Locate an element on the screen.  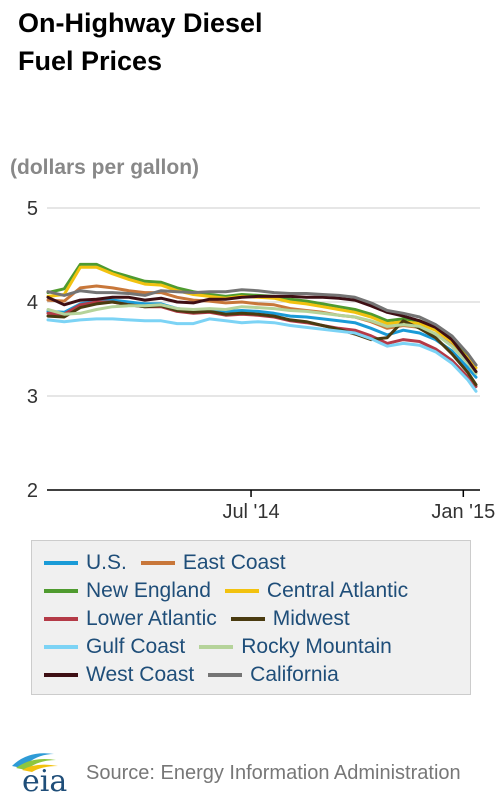
legend-label: East Coast is located at coordinates (234, 562).